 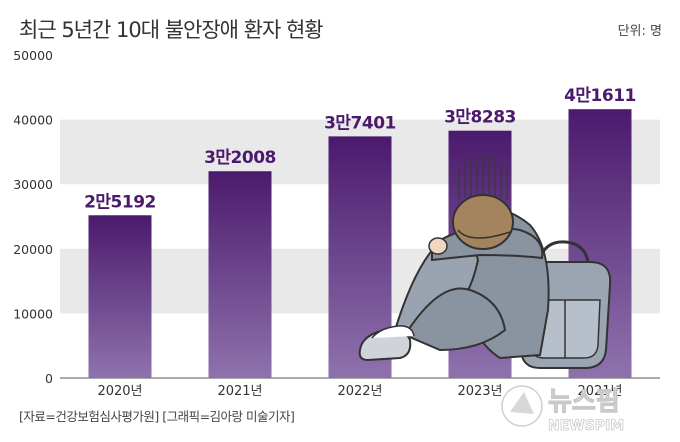 I want to click on newspim-logo: 뉴스핌 NEWSPIM, so click(x=563, y=409).